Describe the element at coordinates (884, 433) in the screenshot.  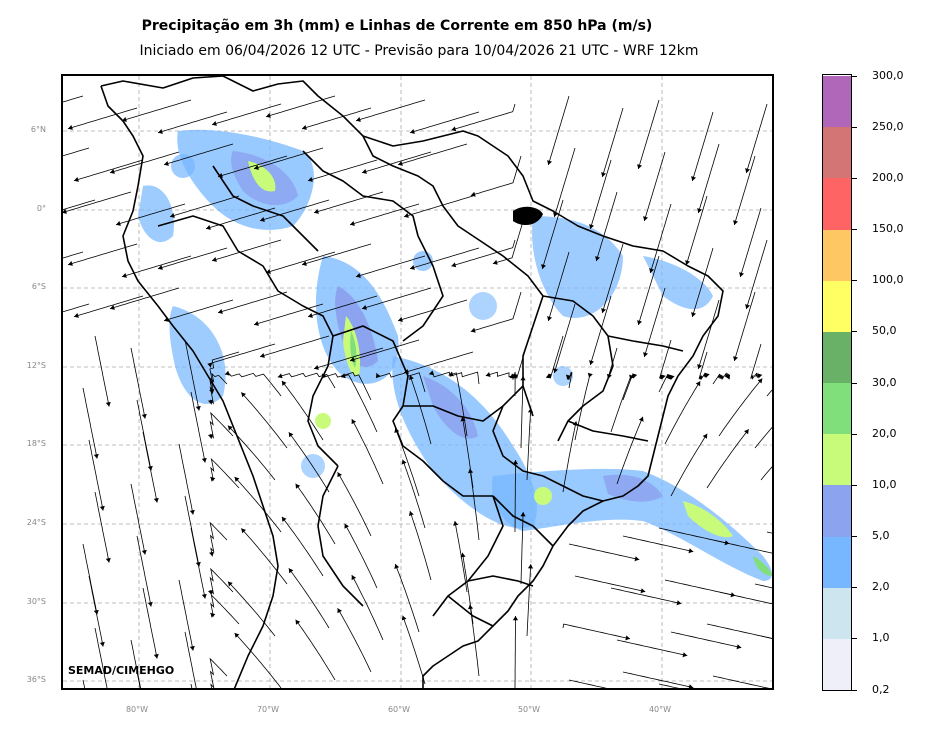
I see `colorbar-label: 20,0` at that location.